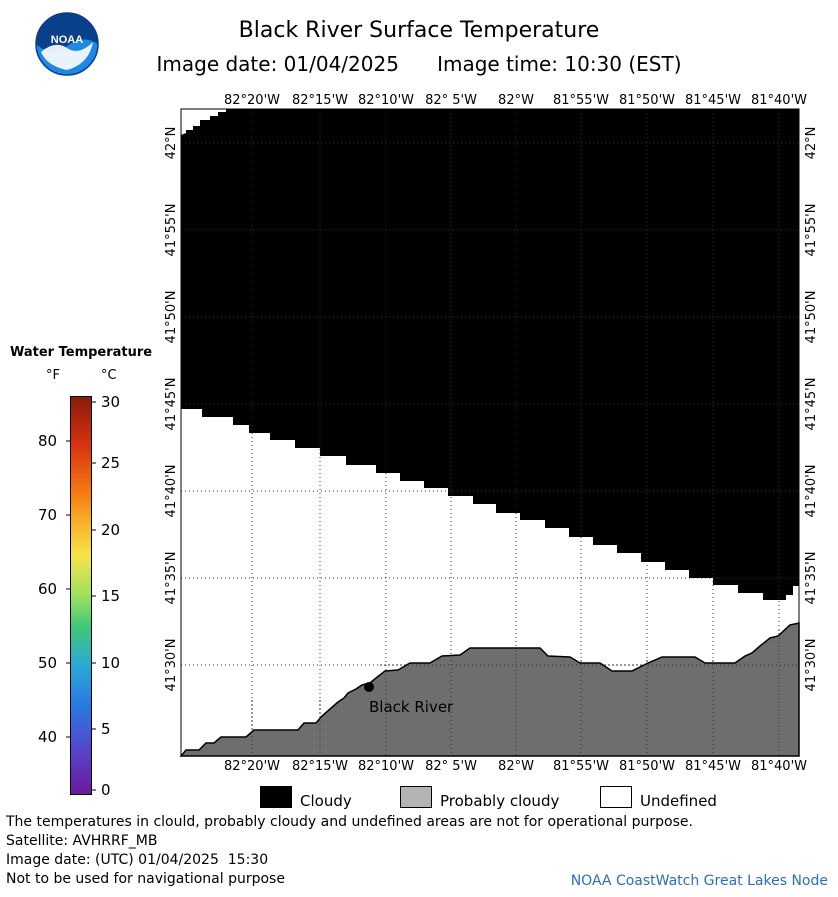  I want to click on credit-link: NOAA CoastWatch Great Lakes Node, so click(699, 881).